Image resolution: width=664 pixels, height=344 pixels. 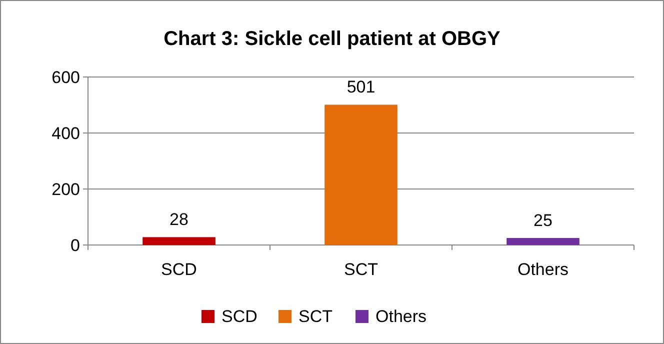 What do you see at coordinates (66, 189) in the screenshot?
I see `y-tick-label: 200` at bounding box center [66, 189].